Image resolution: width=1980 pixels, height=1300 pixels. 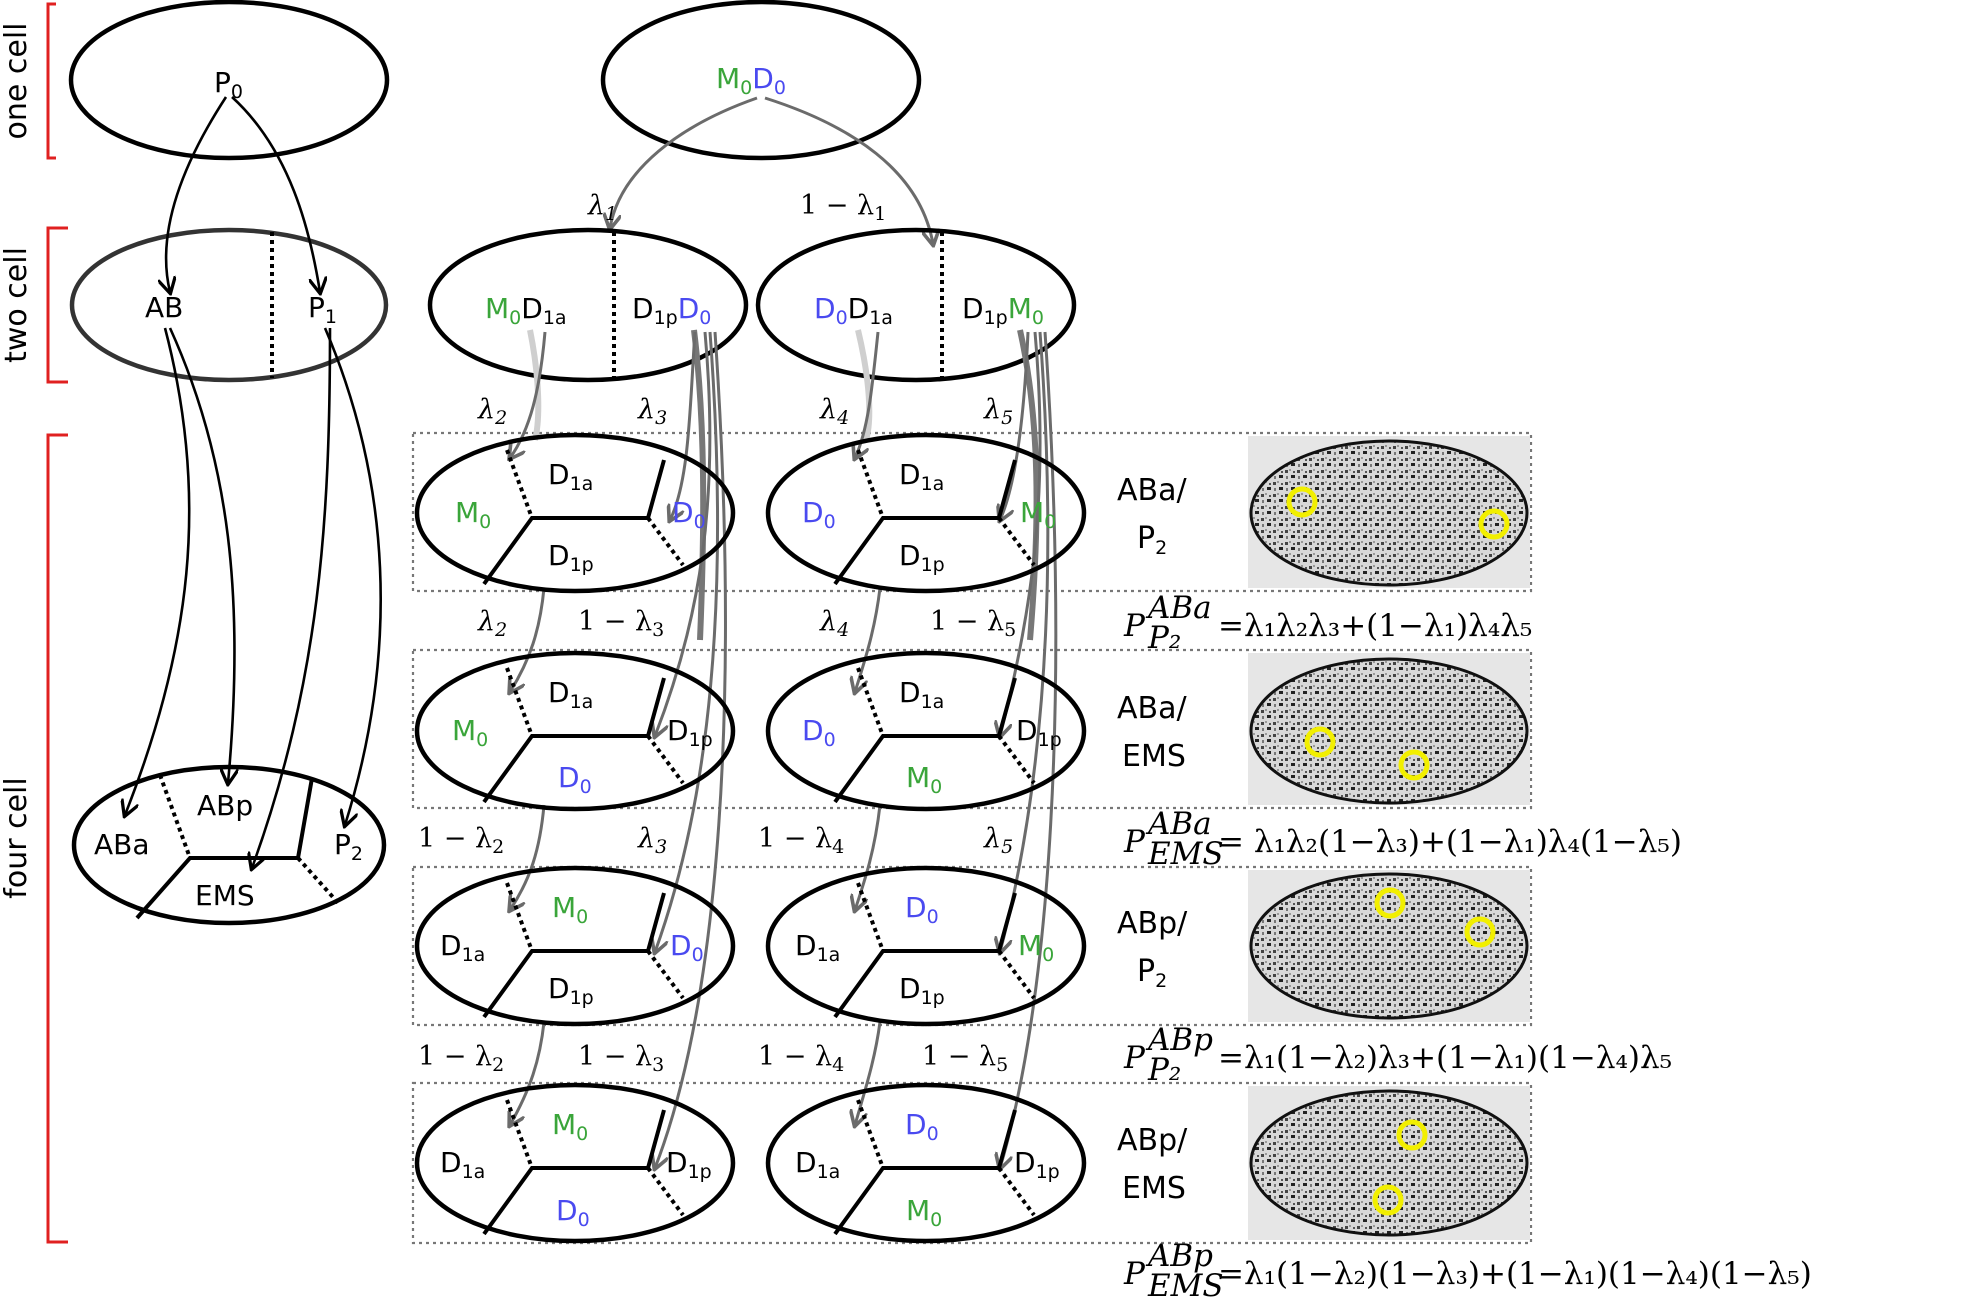 What do you see at coordinates (575, 946) in the screenshot?
I see `embryo-r3-a: D1a M0 D1p D0` at bounding box center [575, 946].